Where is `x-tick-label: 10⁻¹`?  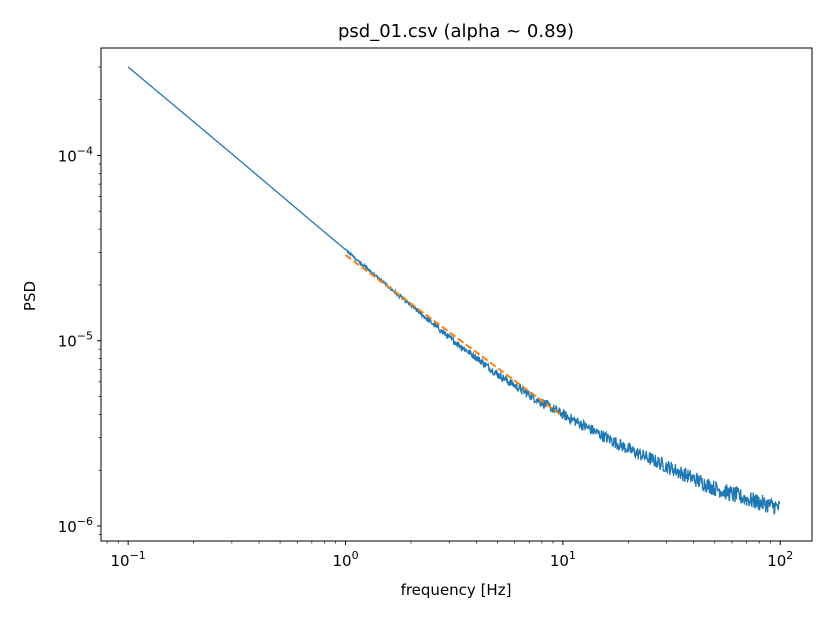 x-tick-label: 10⁻¹ is located at coordinates (128, 559).